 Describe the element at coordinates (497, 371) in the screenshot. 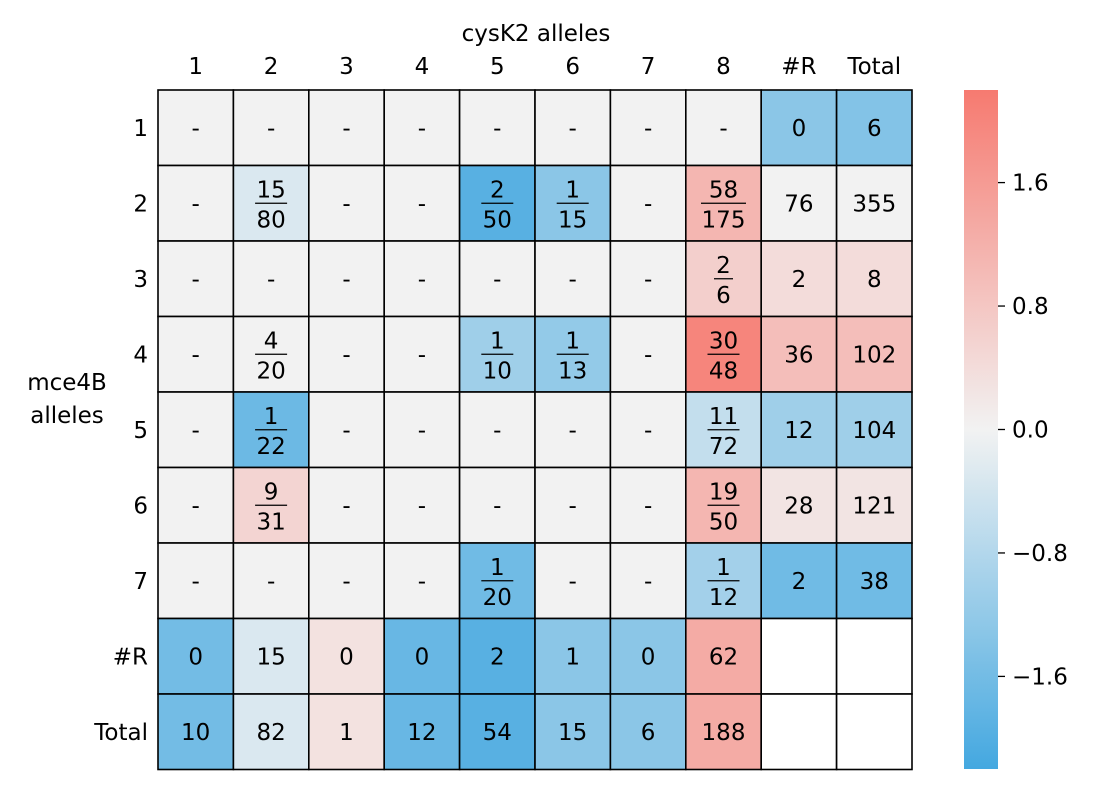

I see `cell-denominator: 10` at that location.